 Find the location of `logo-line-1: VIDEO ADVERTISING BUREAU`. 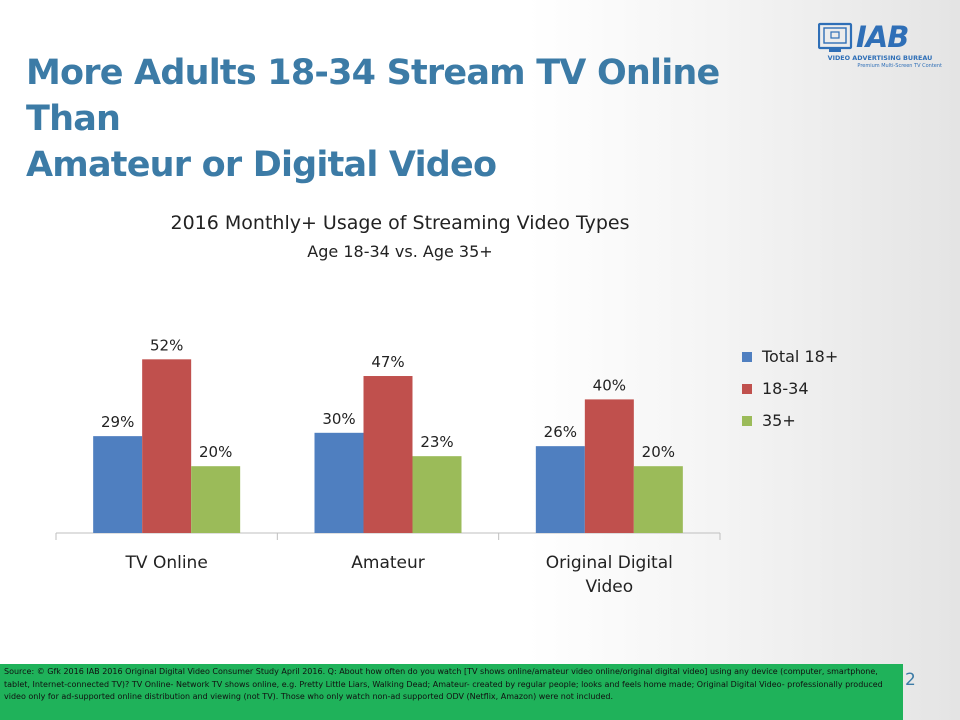

logo-line-1: VIDEO ADVERTISING BUREAU is located at coordinates (880, 58).